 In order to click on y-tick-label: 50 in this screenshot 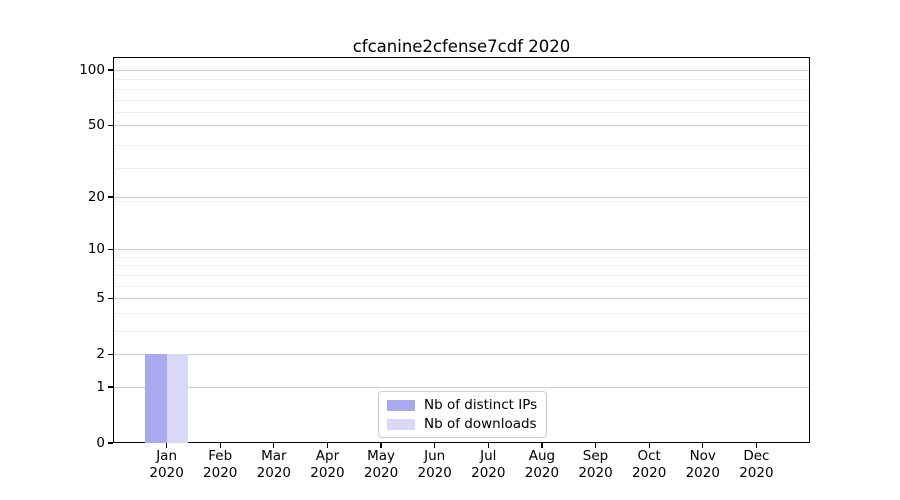, I will do `click(96, 125)`.